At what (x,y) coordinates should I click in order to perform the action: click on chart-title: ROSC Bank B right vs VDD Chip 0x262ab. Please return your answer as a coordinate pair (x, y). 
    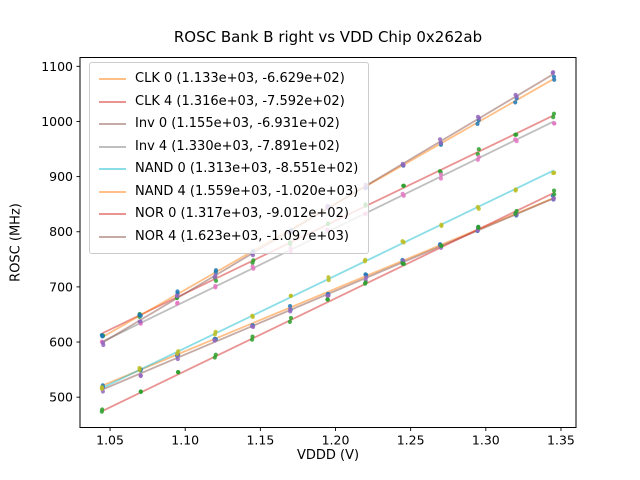
    Looking at the image, I should click on (328, 37).